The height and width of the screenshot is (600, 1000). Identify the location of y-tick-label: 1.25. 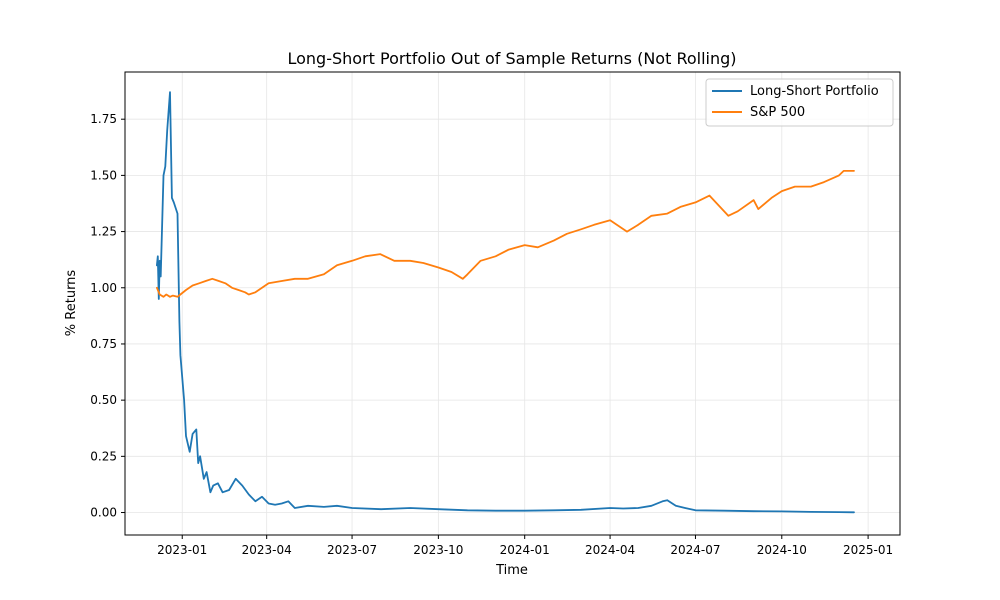
(103, 232).